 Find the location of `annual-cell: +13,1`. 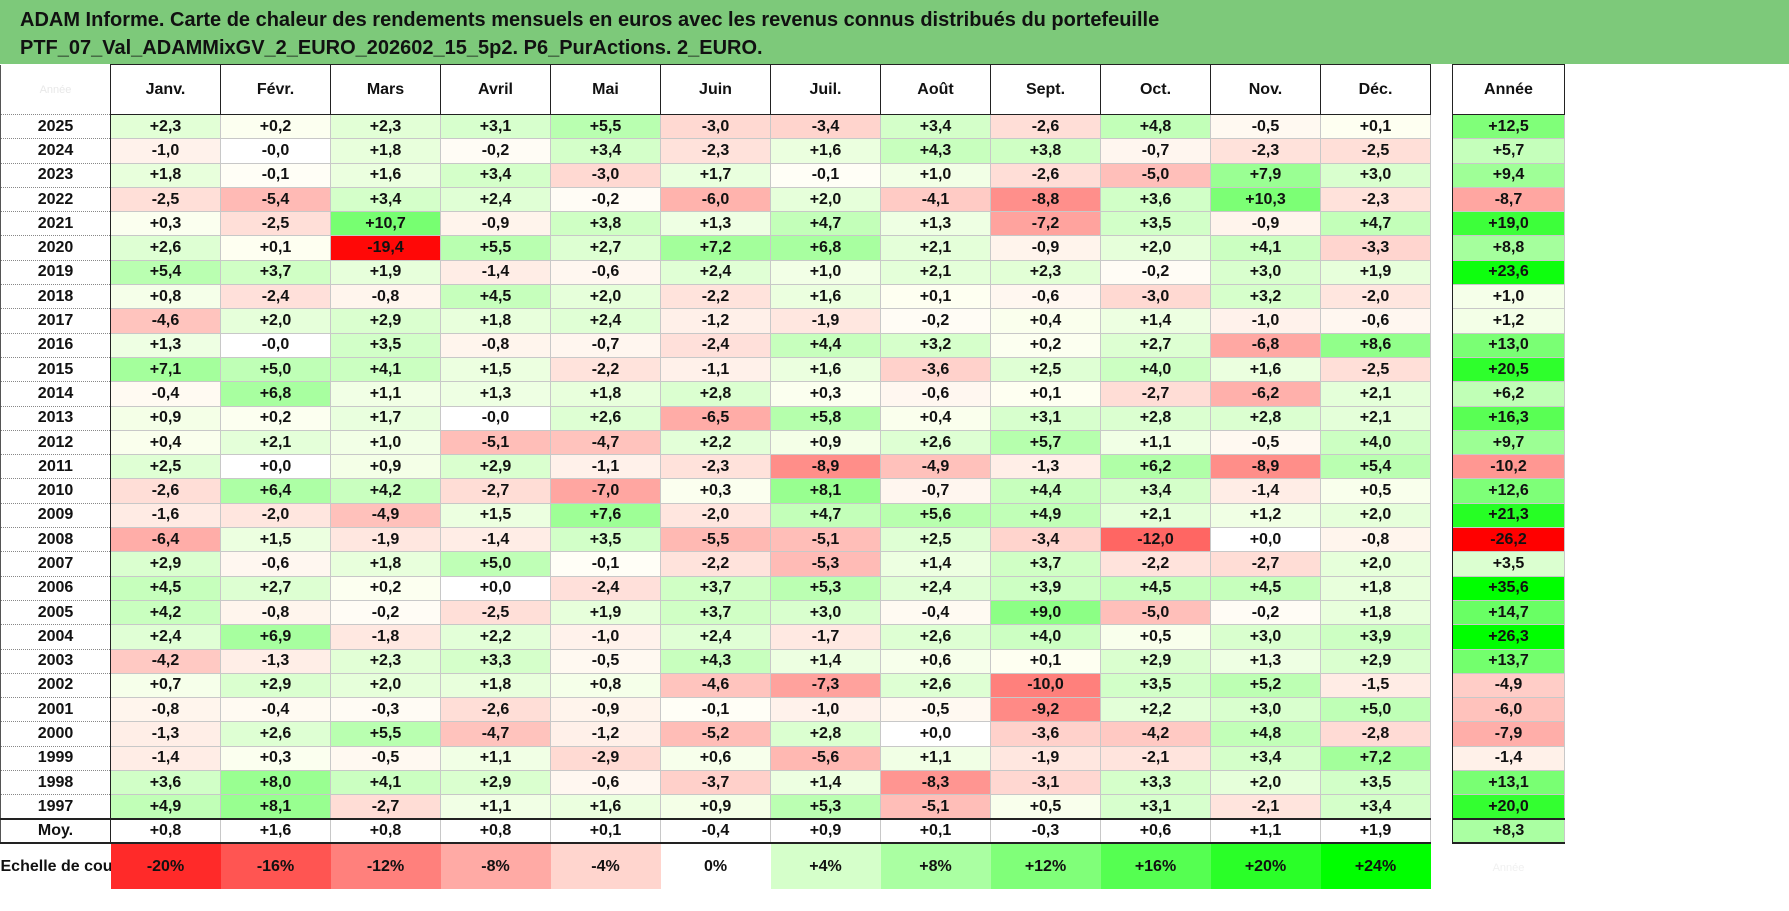

annual-cell: +13,1 is located at coordinates (1508, 783).